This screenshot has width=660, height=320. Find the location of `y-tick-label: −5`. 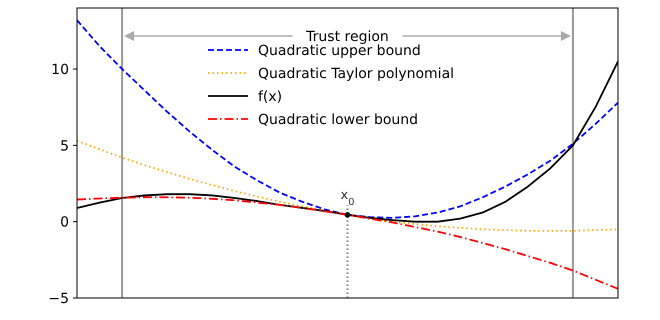

y-tick-label: −5 is located at coordinates (58, 298).